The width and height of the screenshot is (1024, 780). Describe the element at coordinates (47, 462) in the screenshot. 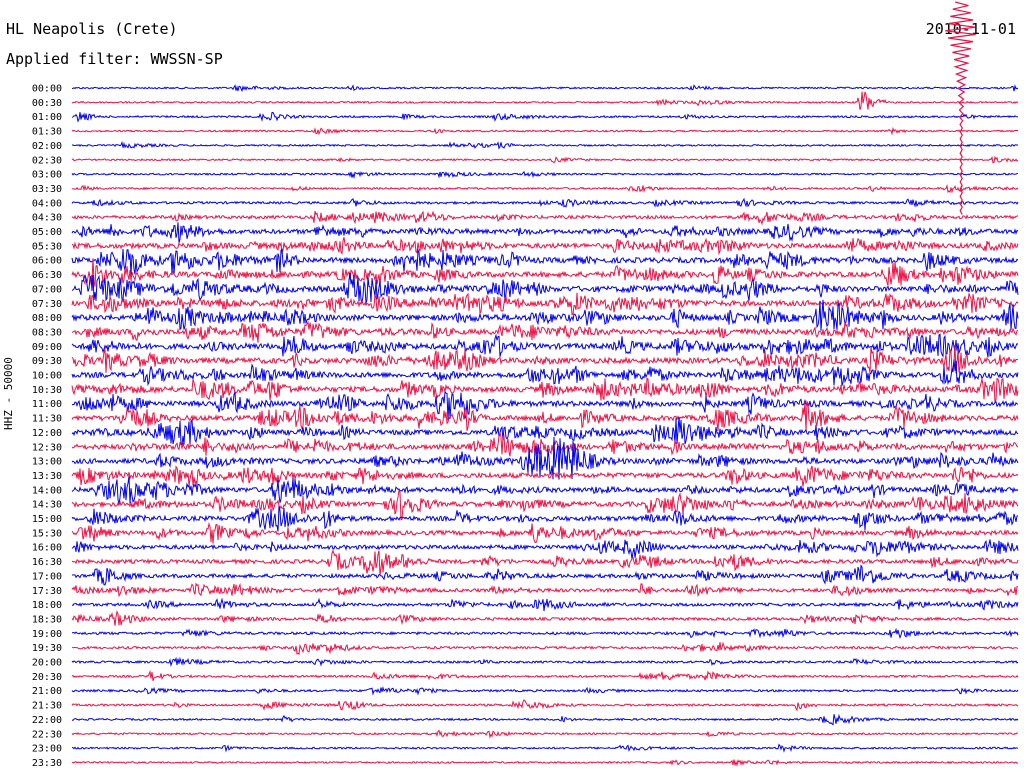

I see `row-label: 13:00` at that location.